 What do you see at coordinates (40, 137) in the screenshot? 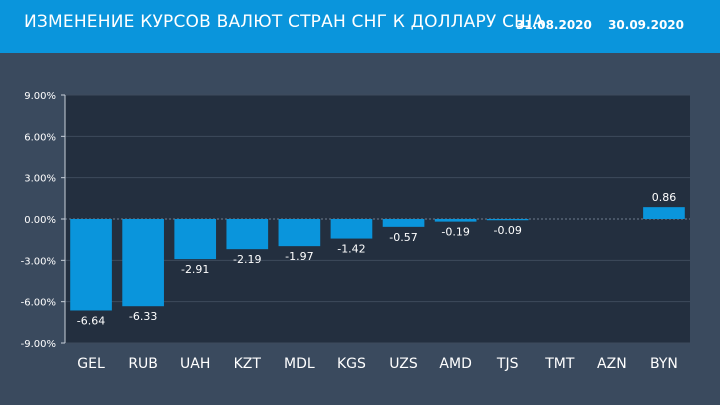
I see `y-tick-label: 6.00%` at bounding box center [40, 137].